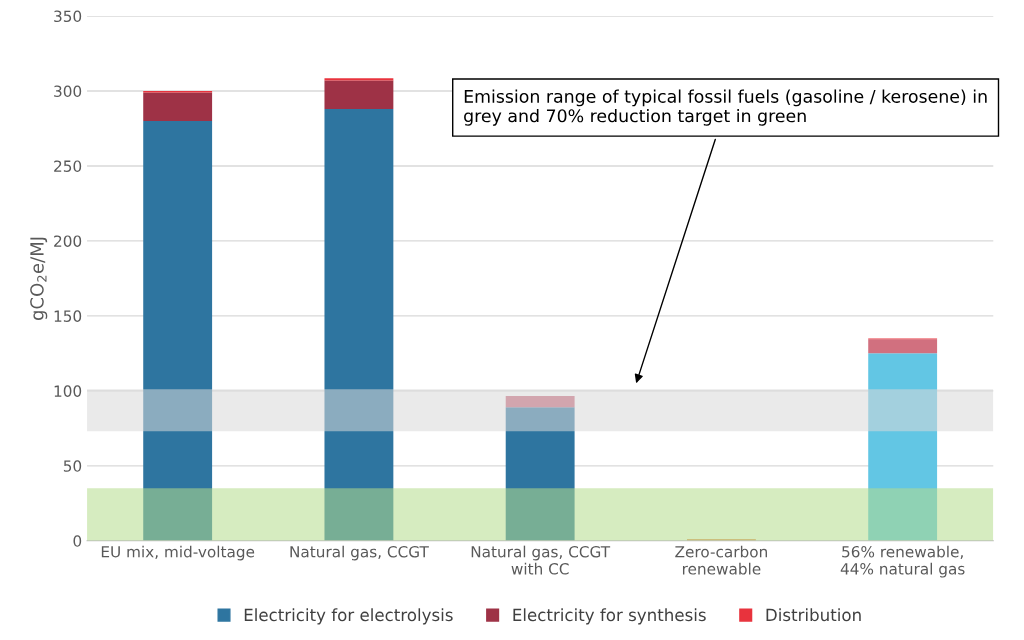 This screenshot has width=1024, height=640. What do you see at coordinates (68, 241) in the screenshot?
I see `y-tick-label: 200` at bounding box center [68, 241].